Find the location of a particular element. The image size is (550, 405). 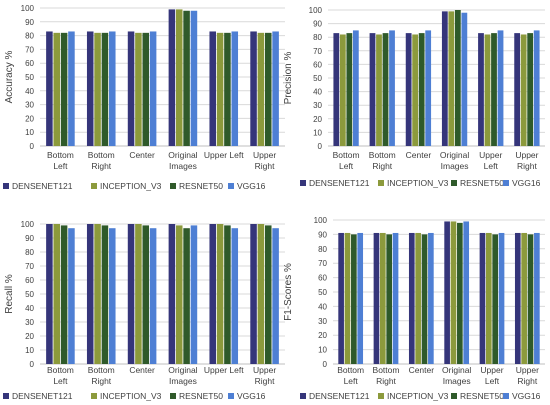

y-tick-label: 40 is located at coordinates (322, 306).